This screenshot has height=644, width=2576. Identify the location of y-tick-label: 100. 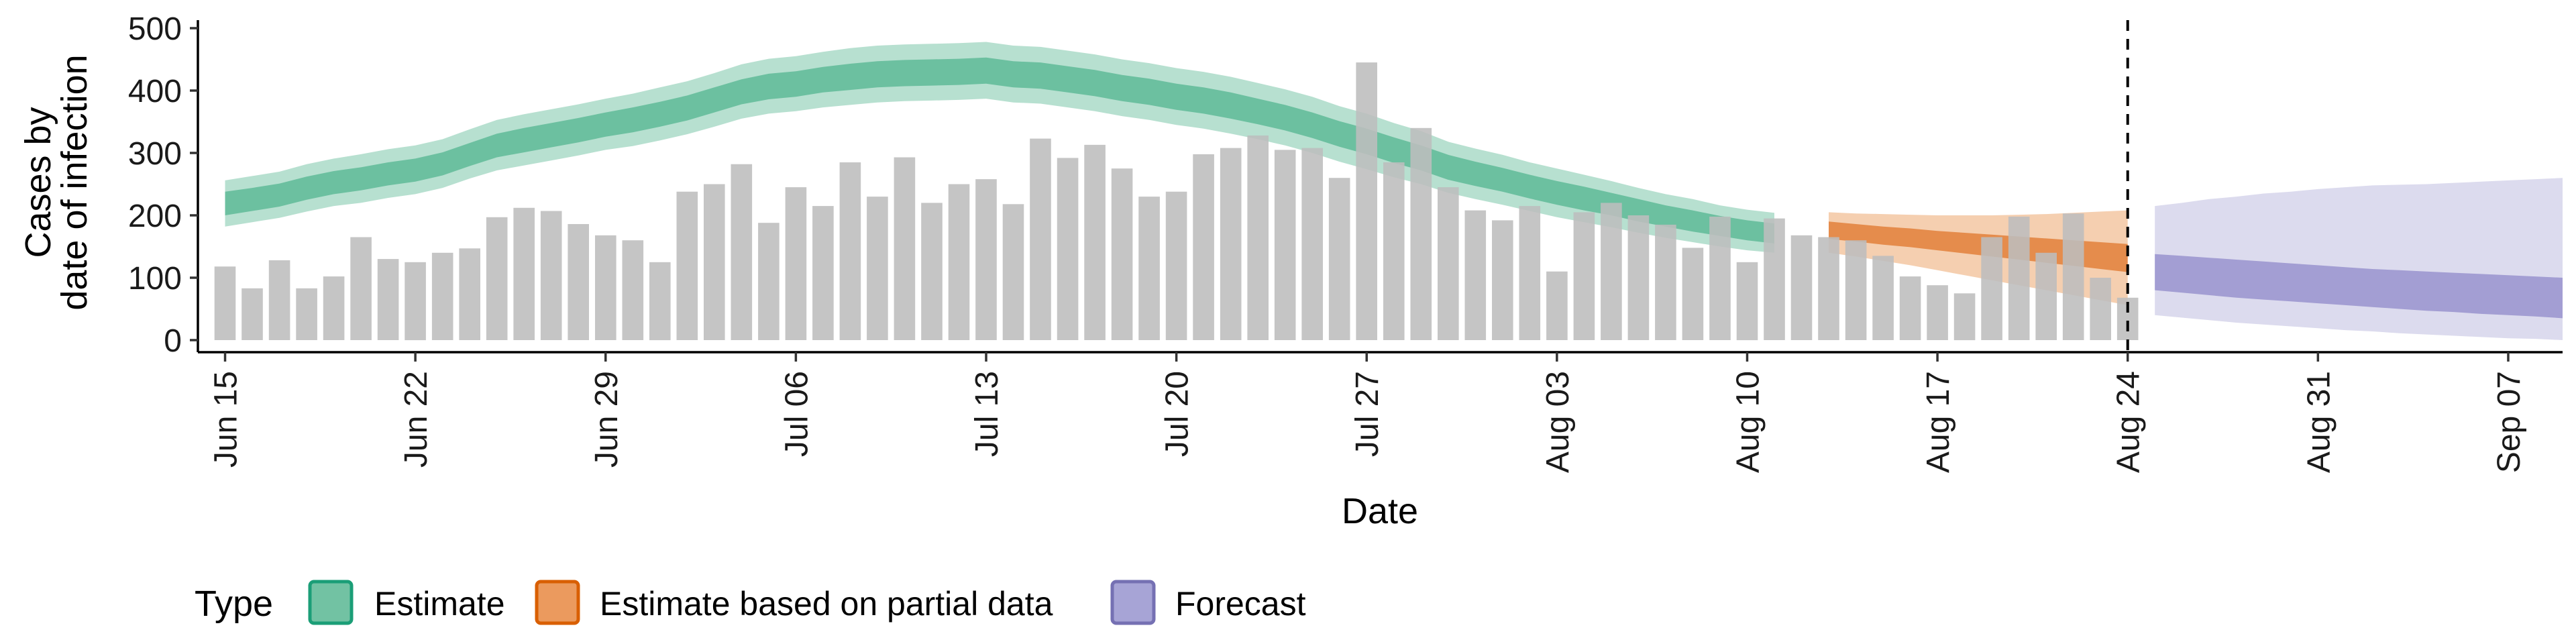
(155, 279).